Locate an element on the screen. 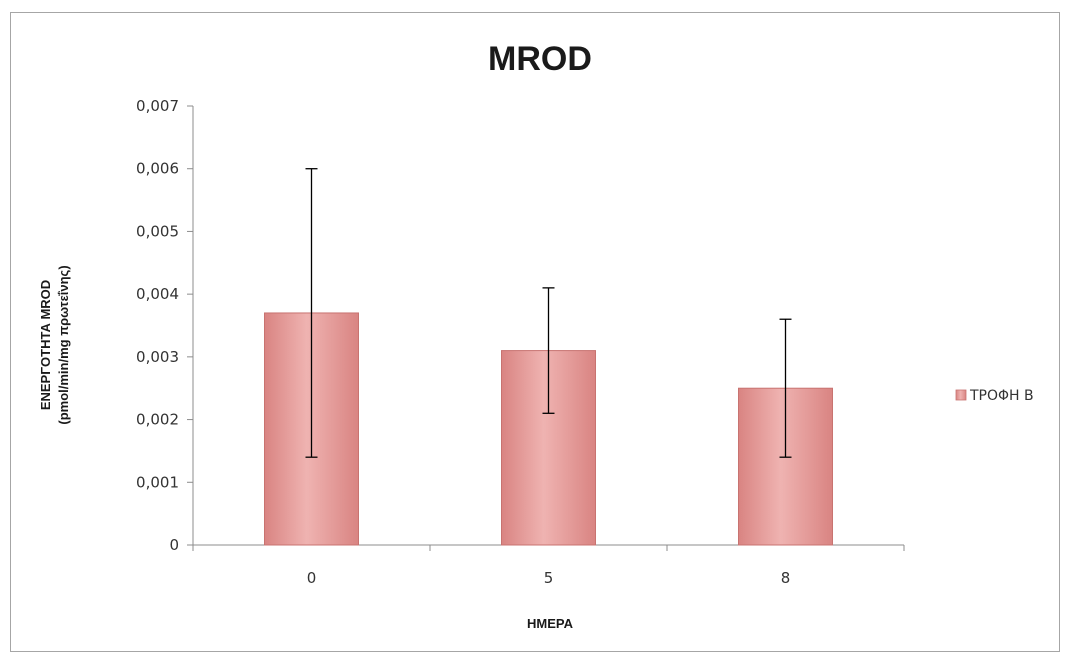  y-axis-title-line1: ΕΝΕΡΓΟΤΗΤΑ MROD is located at coordinates (45, 345).